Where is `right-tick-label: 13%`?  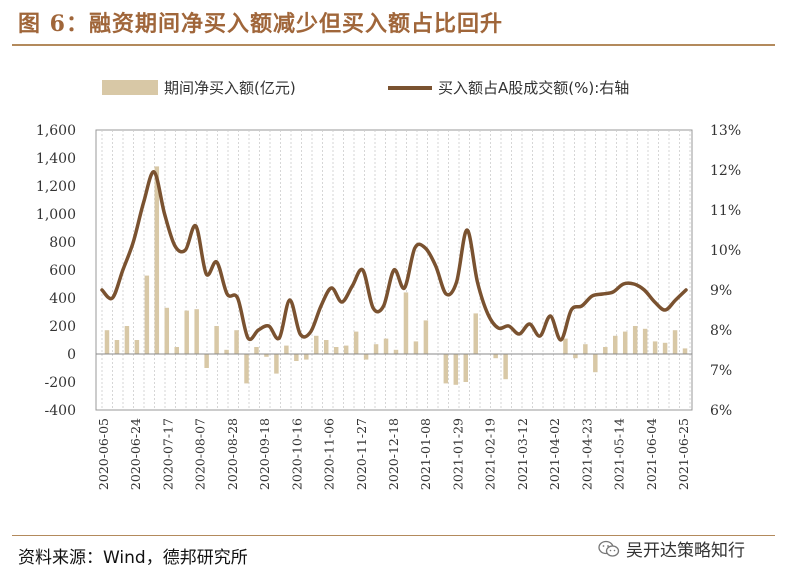 right-tick-label: 13% is located at coordinates (725, 131).